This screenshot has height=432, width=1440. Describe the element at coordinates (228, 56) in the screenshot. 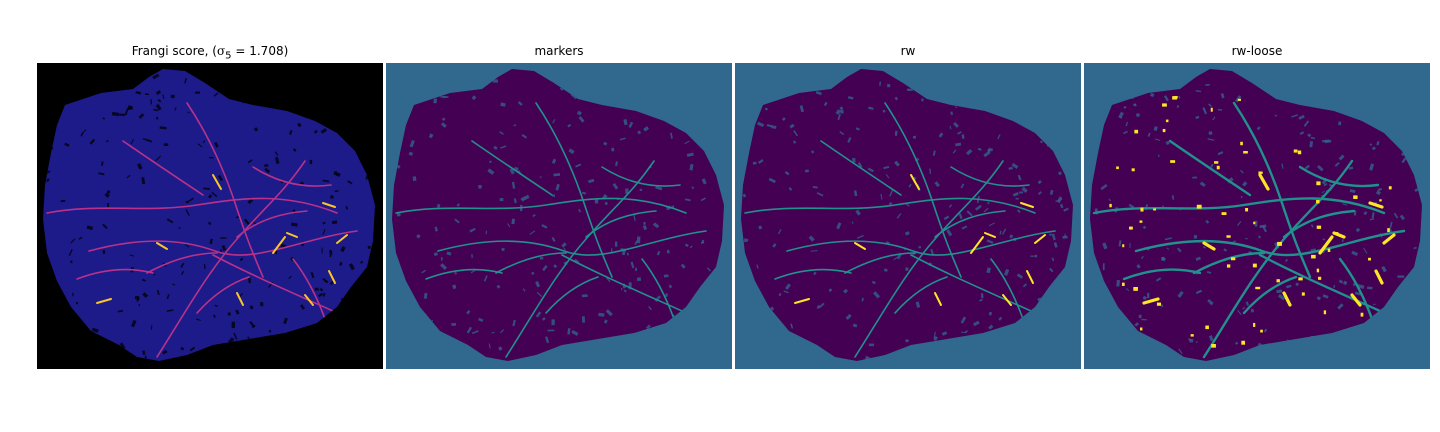

I see `frangi-title-subscript: 5` at that location.